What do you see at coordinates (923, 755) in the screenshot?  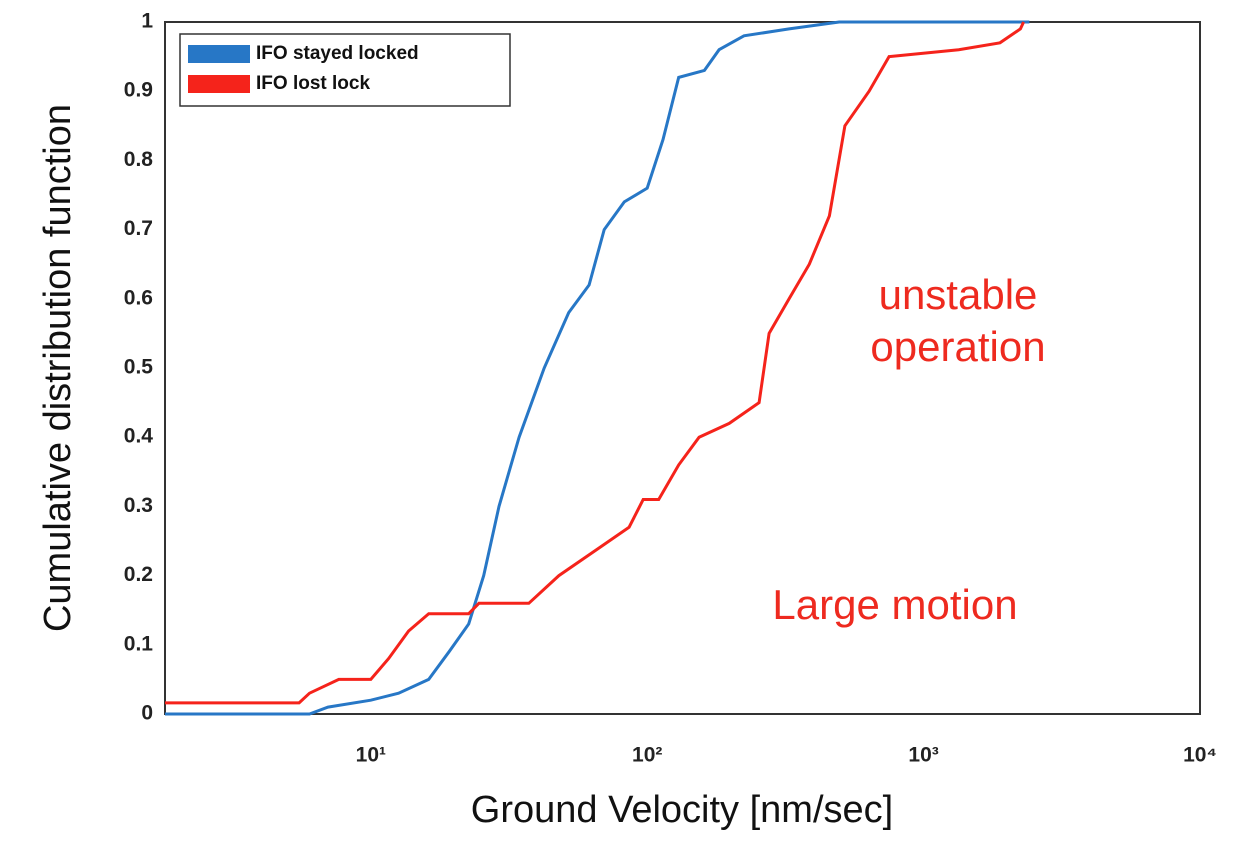 I see `x-tick-label: 10³` at bounding box center [923, 755].